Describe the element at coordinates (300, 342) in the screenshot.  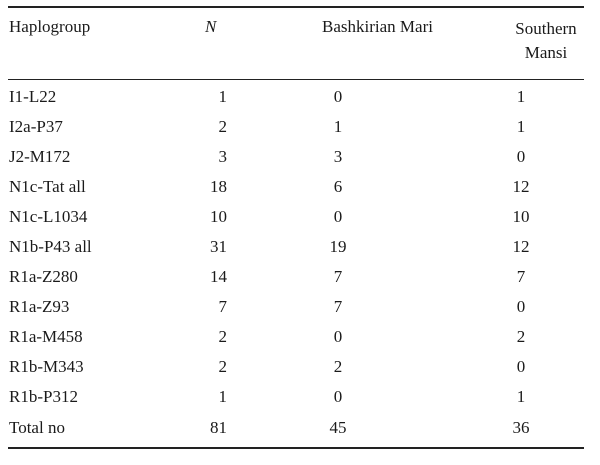
I see `table-row: R1a-M458 2 0 2` at that location.